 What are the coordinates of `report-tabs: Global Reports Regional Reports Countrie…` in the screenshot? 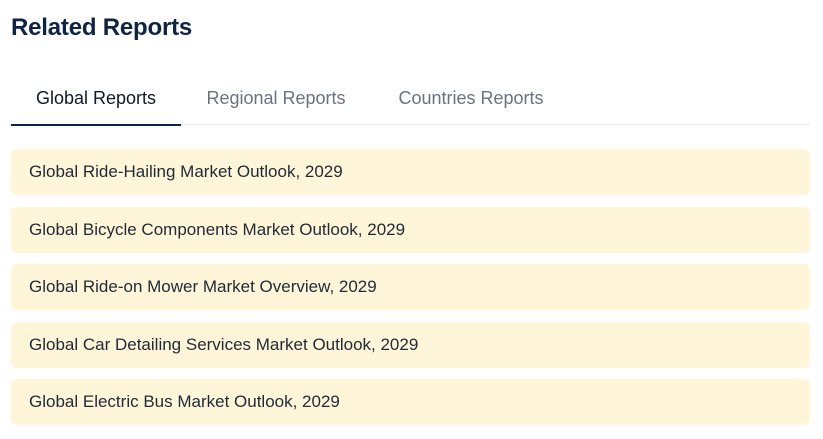 It's located at (410, 99).